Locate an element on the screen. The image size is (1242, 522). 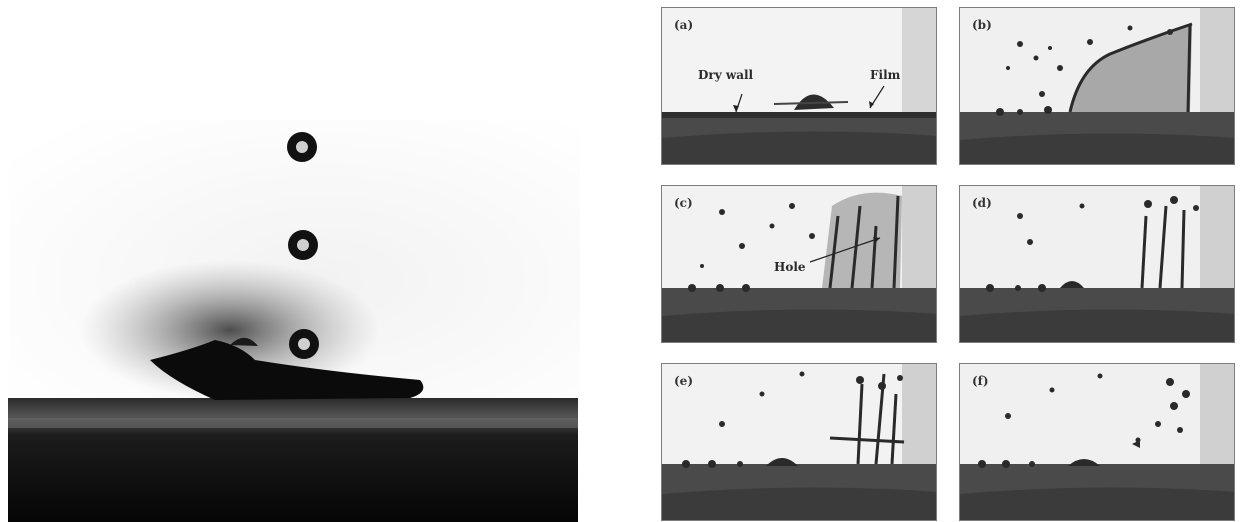
film-label: Film is located at coordinates (885, 75).